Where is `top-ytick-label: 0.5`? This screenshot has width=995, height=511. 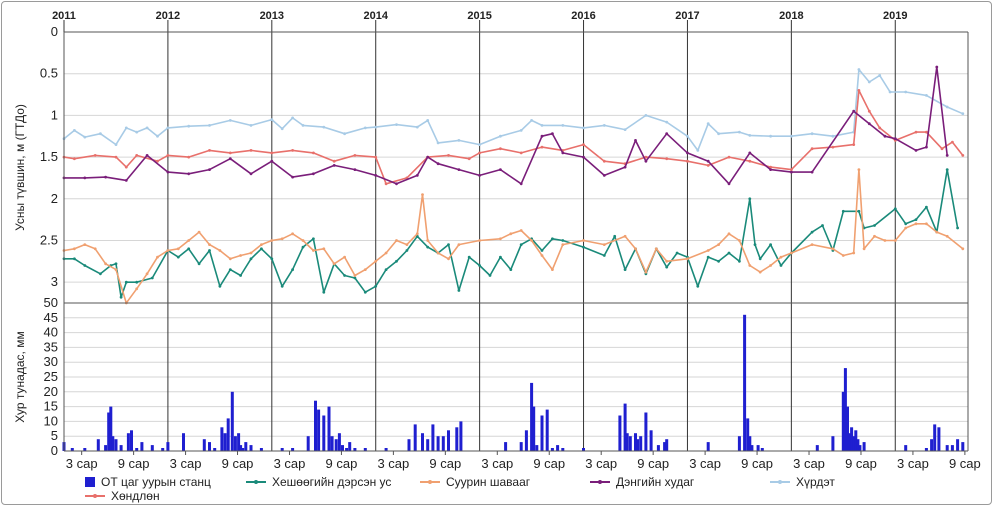 top-ytick-label: 0.5 is located at coordinates (49, 73).